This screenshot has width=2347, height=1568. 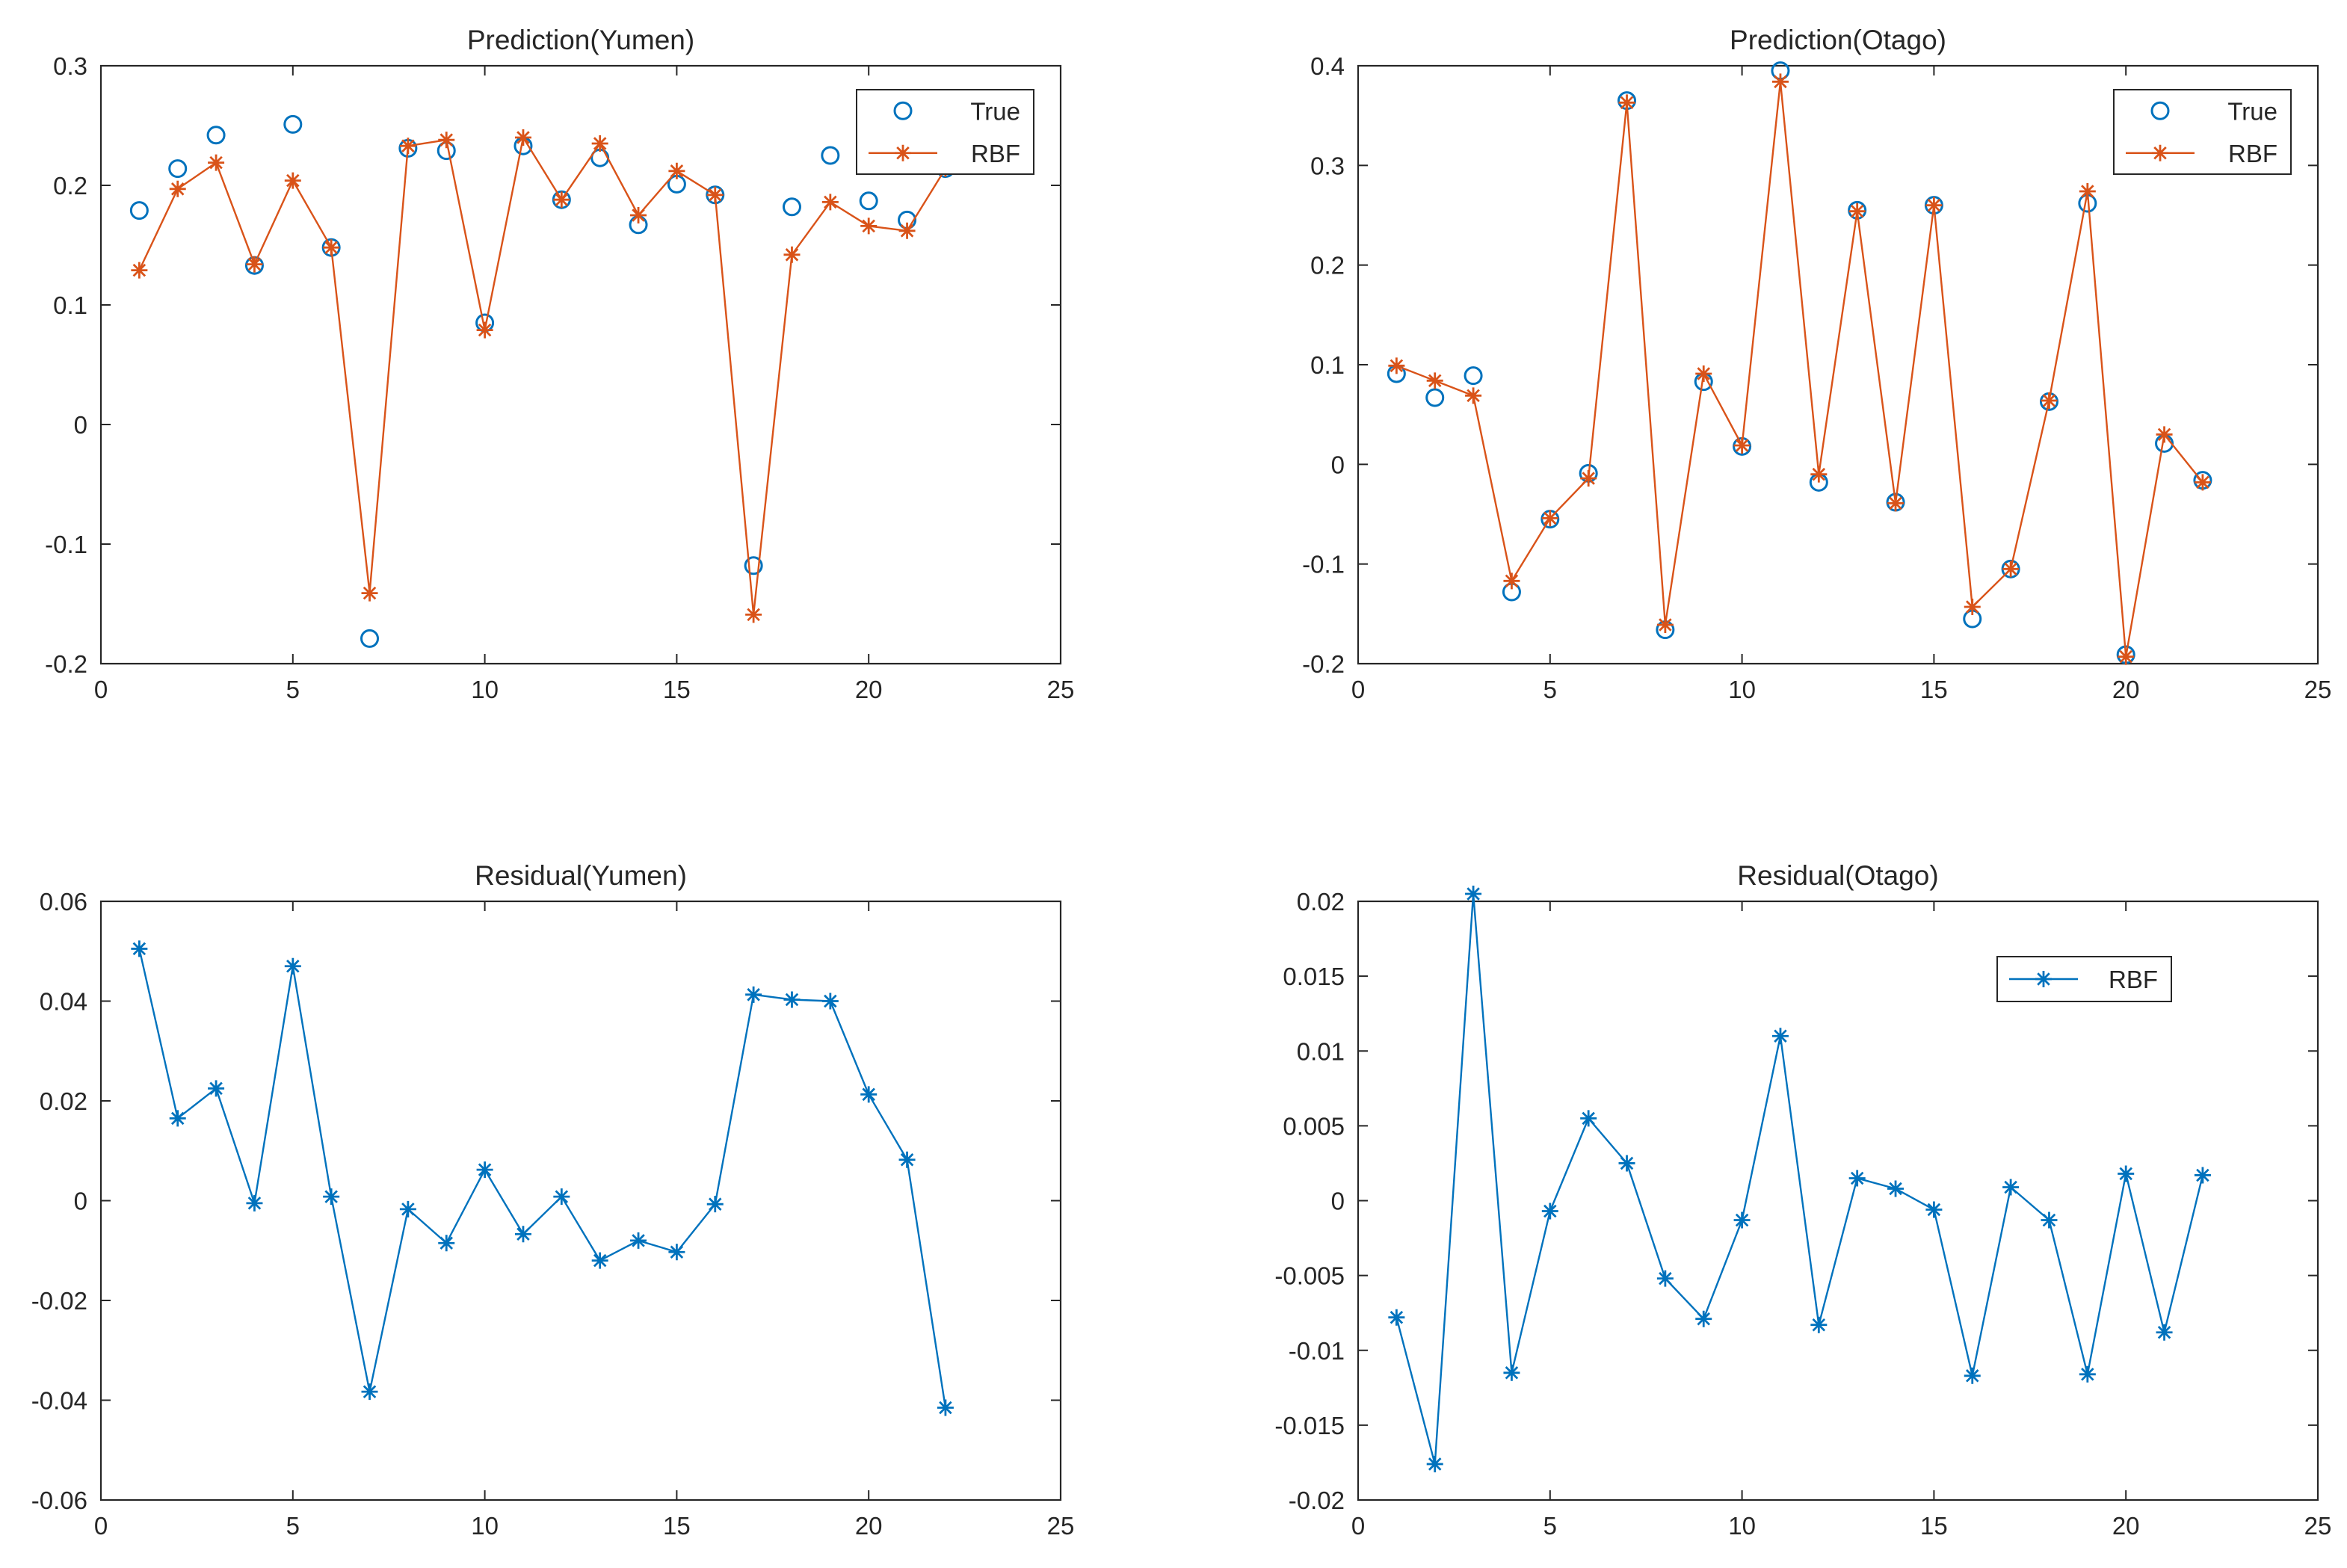 I want to click on legend-marker-true, so click(x=903, y=110).